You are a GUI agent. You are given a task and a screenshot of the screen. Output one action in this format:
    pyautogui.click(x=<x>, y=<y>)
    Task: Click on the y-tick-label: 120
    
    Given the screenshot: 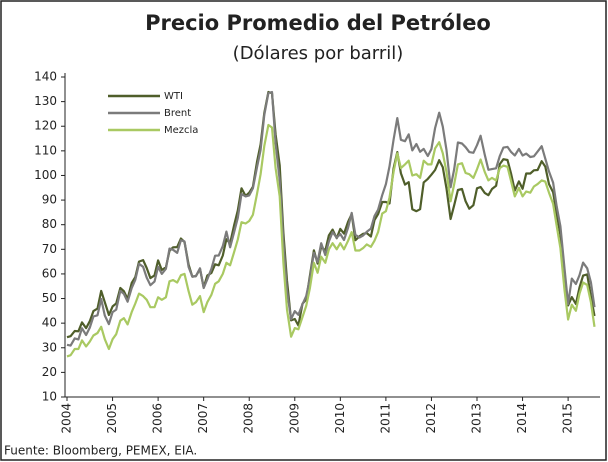 What is the action you would take?
    pyautogui.click(x=45, y=126)
    